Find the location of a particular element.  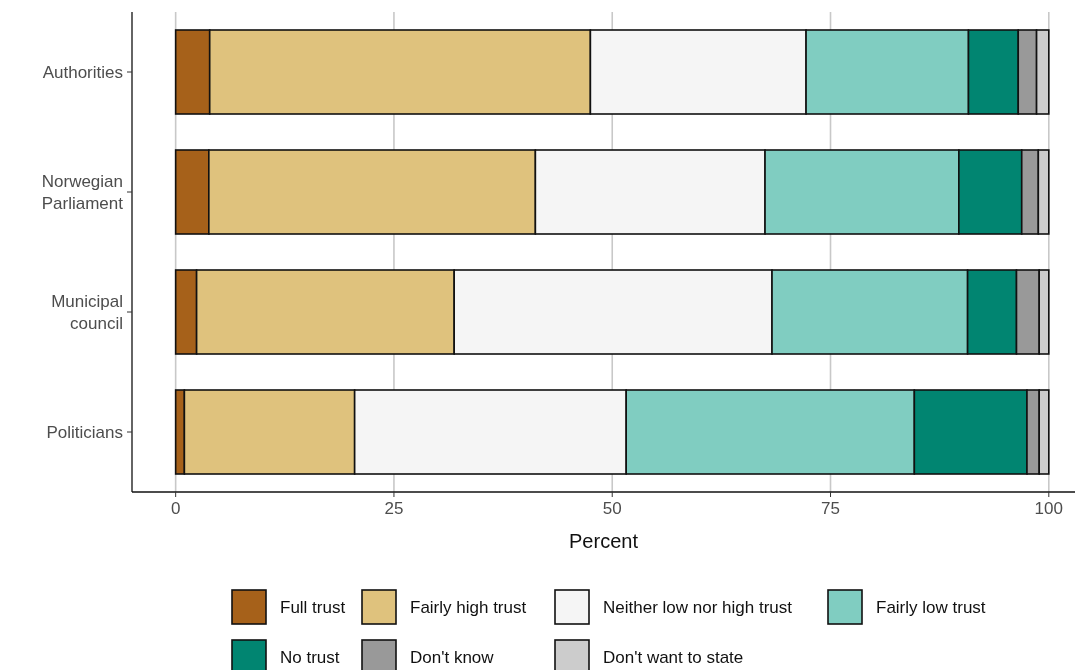

y-tick-label: Norwegian Parliament is located at coordinates (82, 192).